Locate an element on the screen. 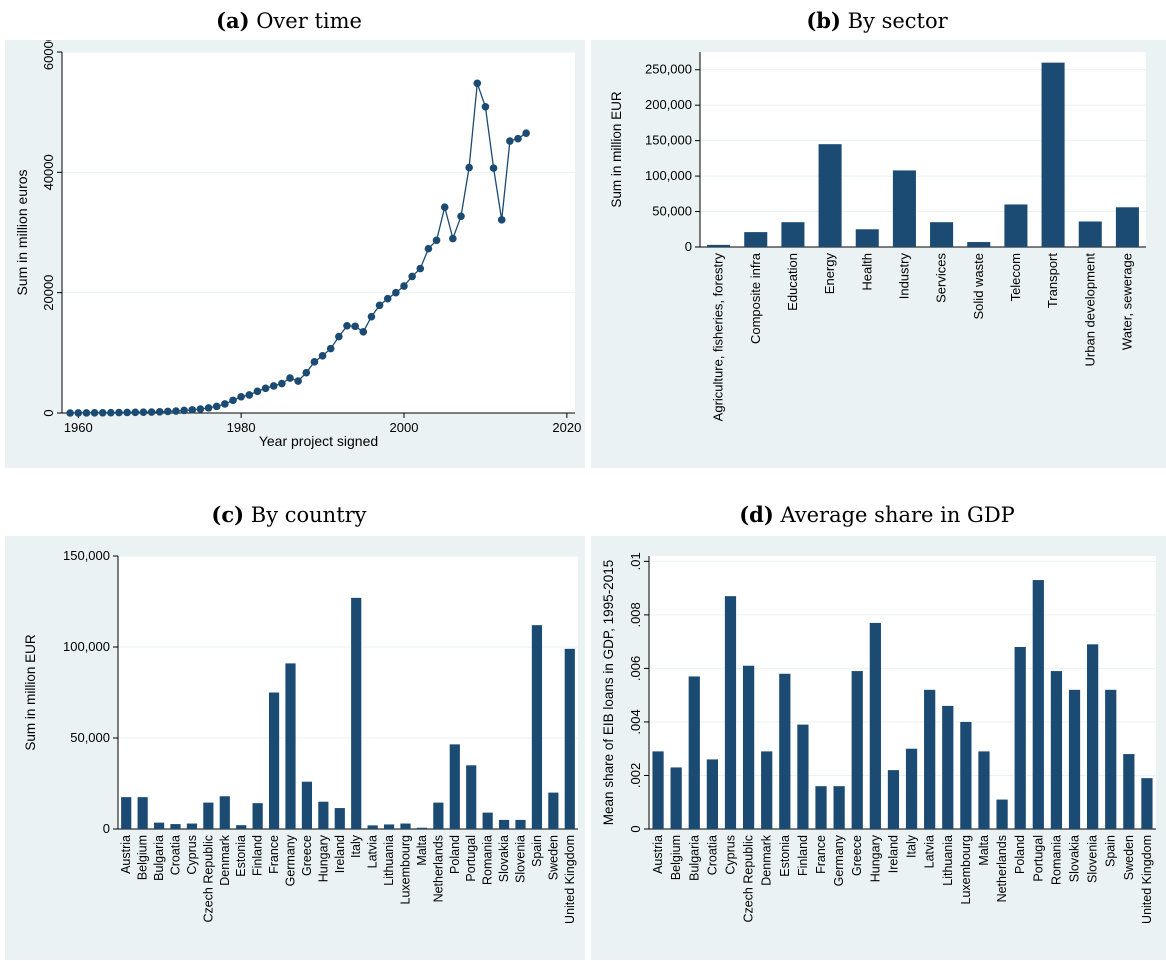  category-label: Estonia is located at coordinates (241, 856).